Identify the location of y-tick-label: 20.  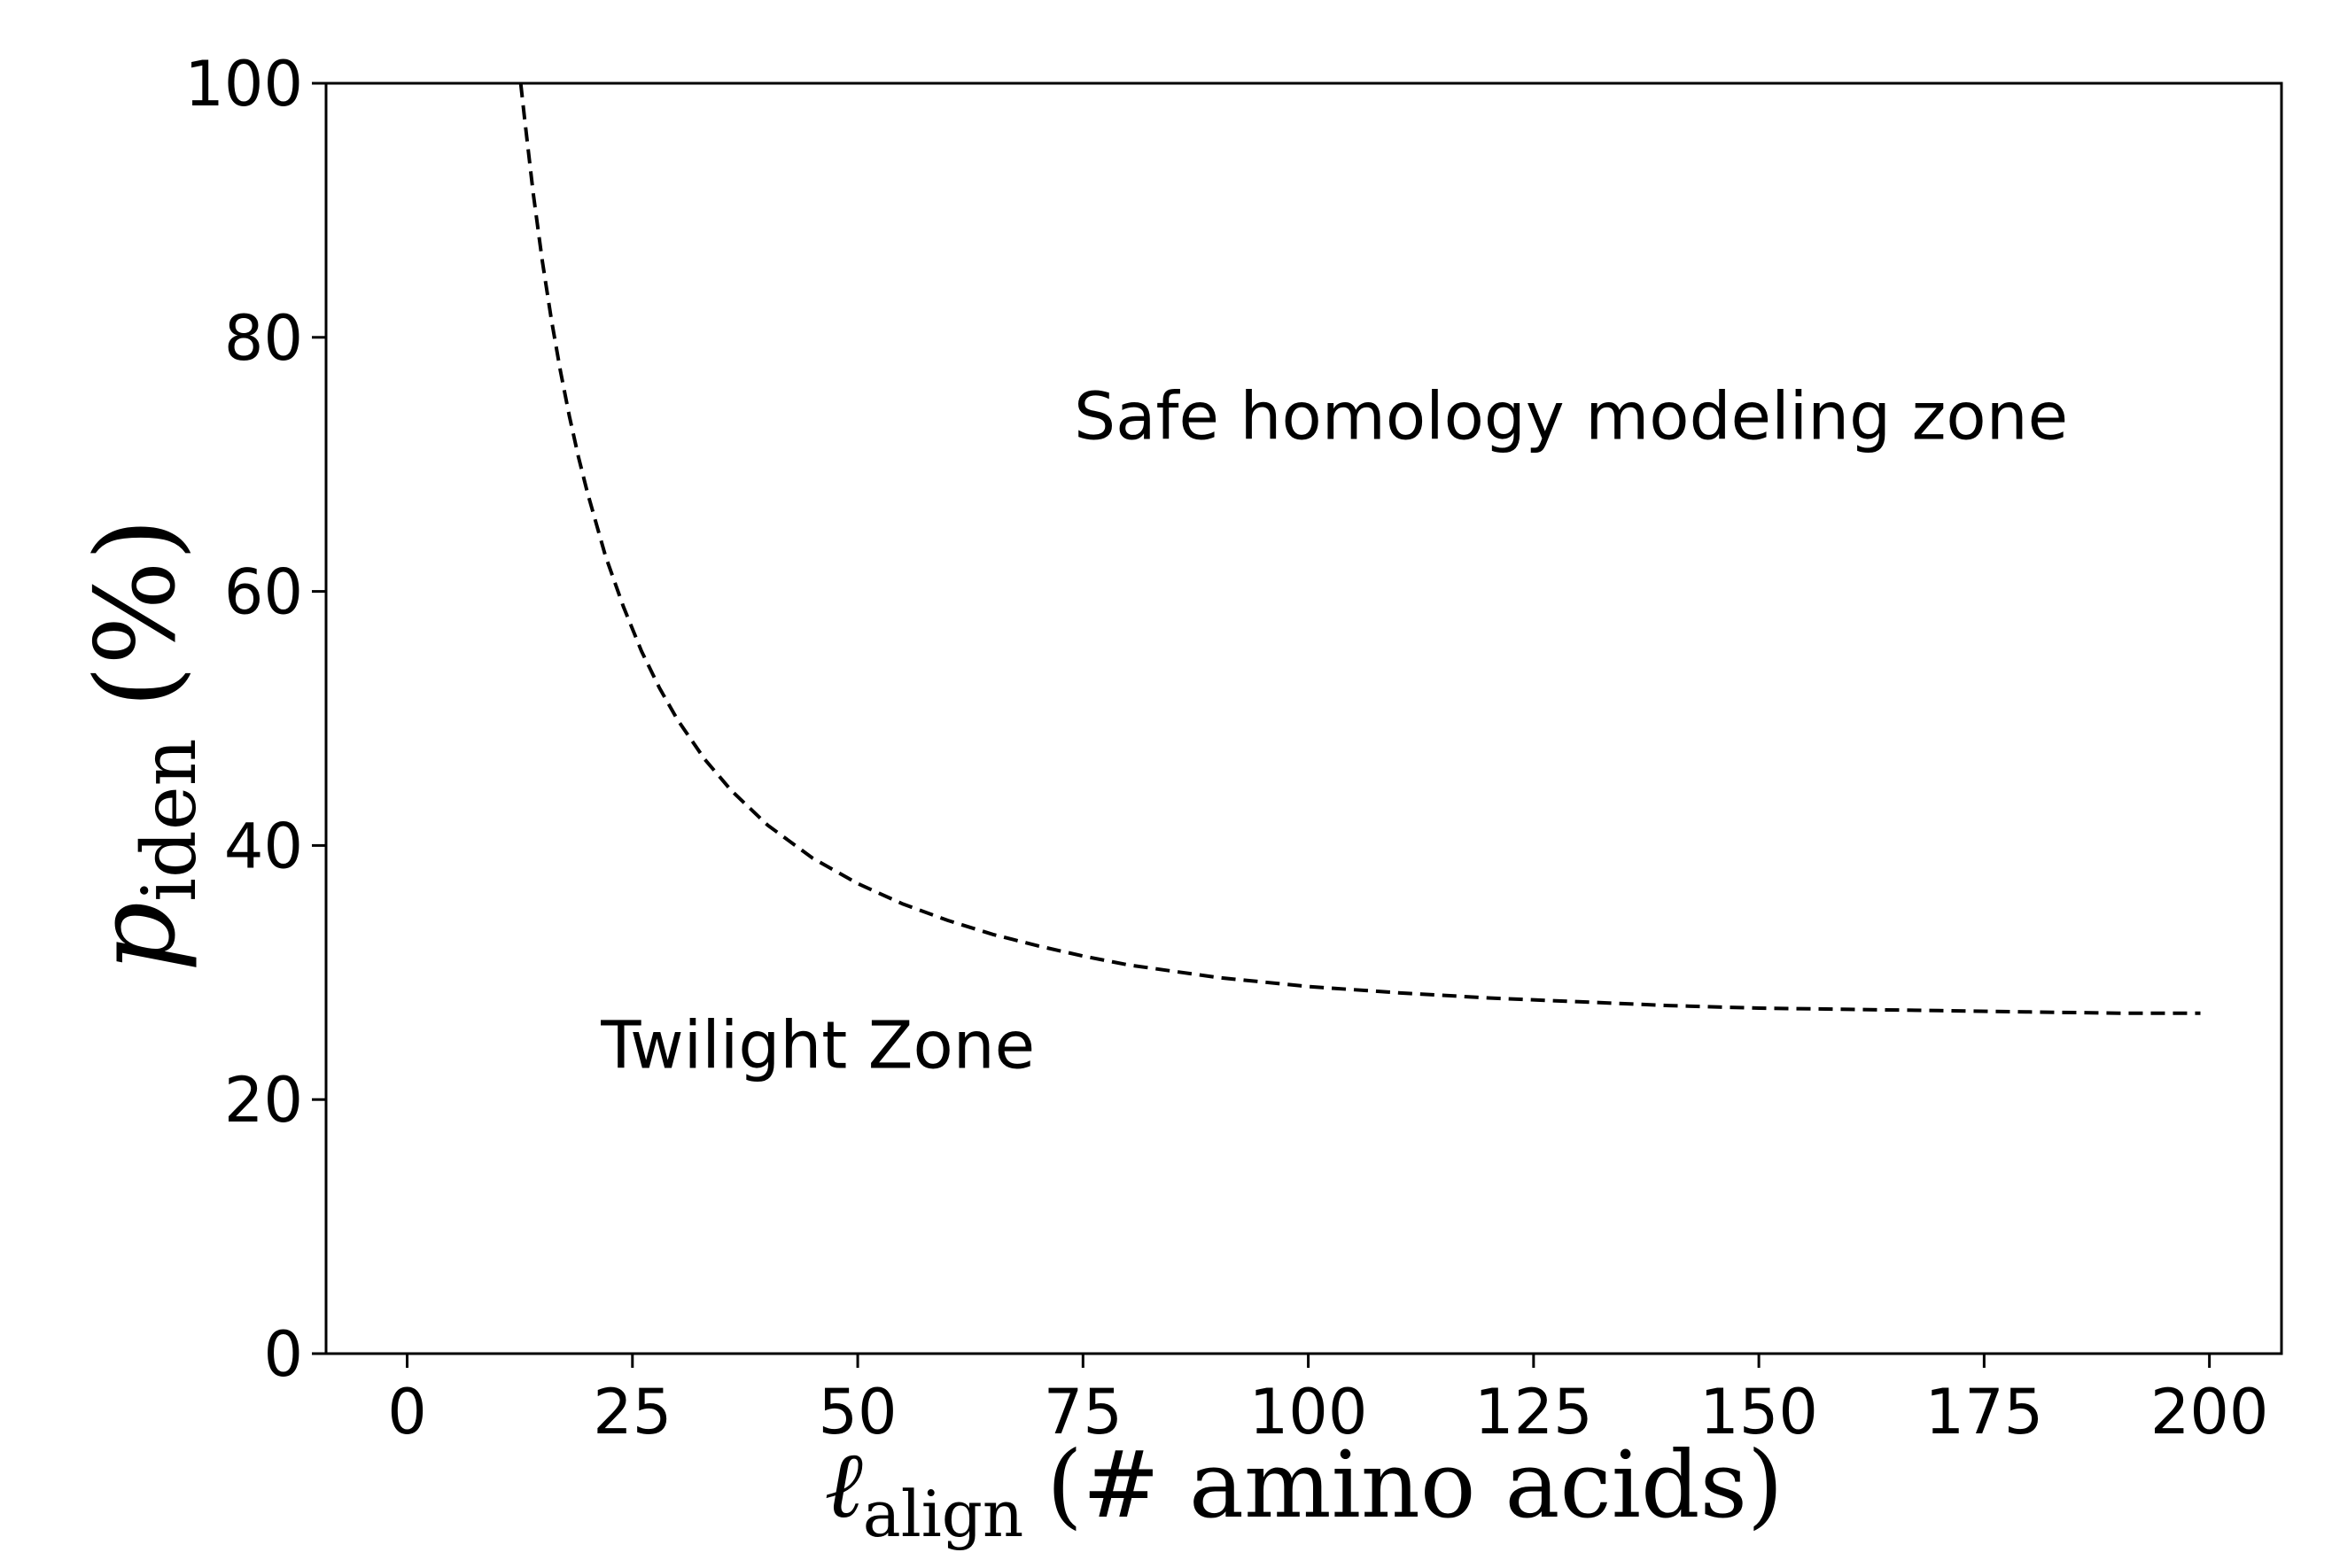
(263, 1100).